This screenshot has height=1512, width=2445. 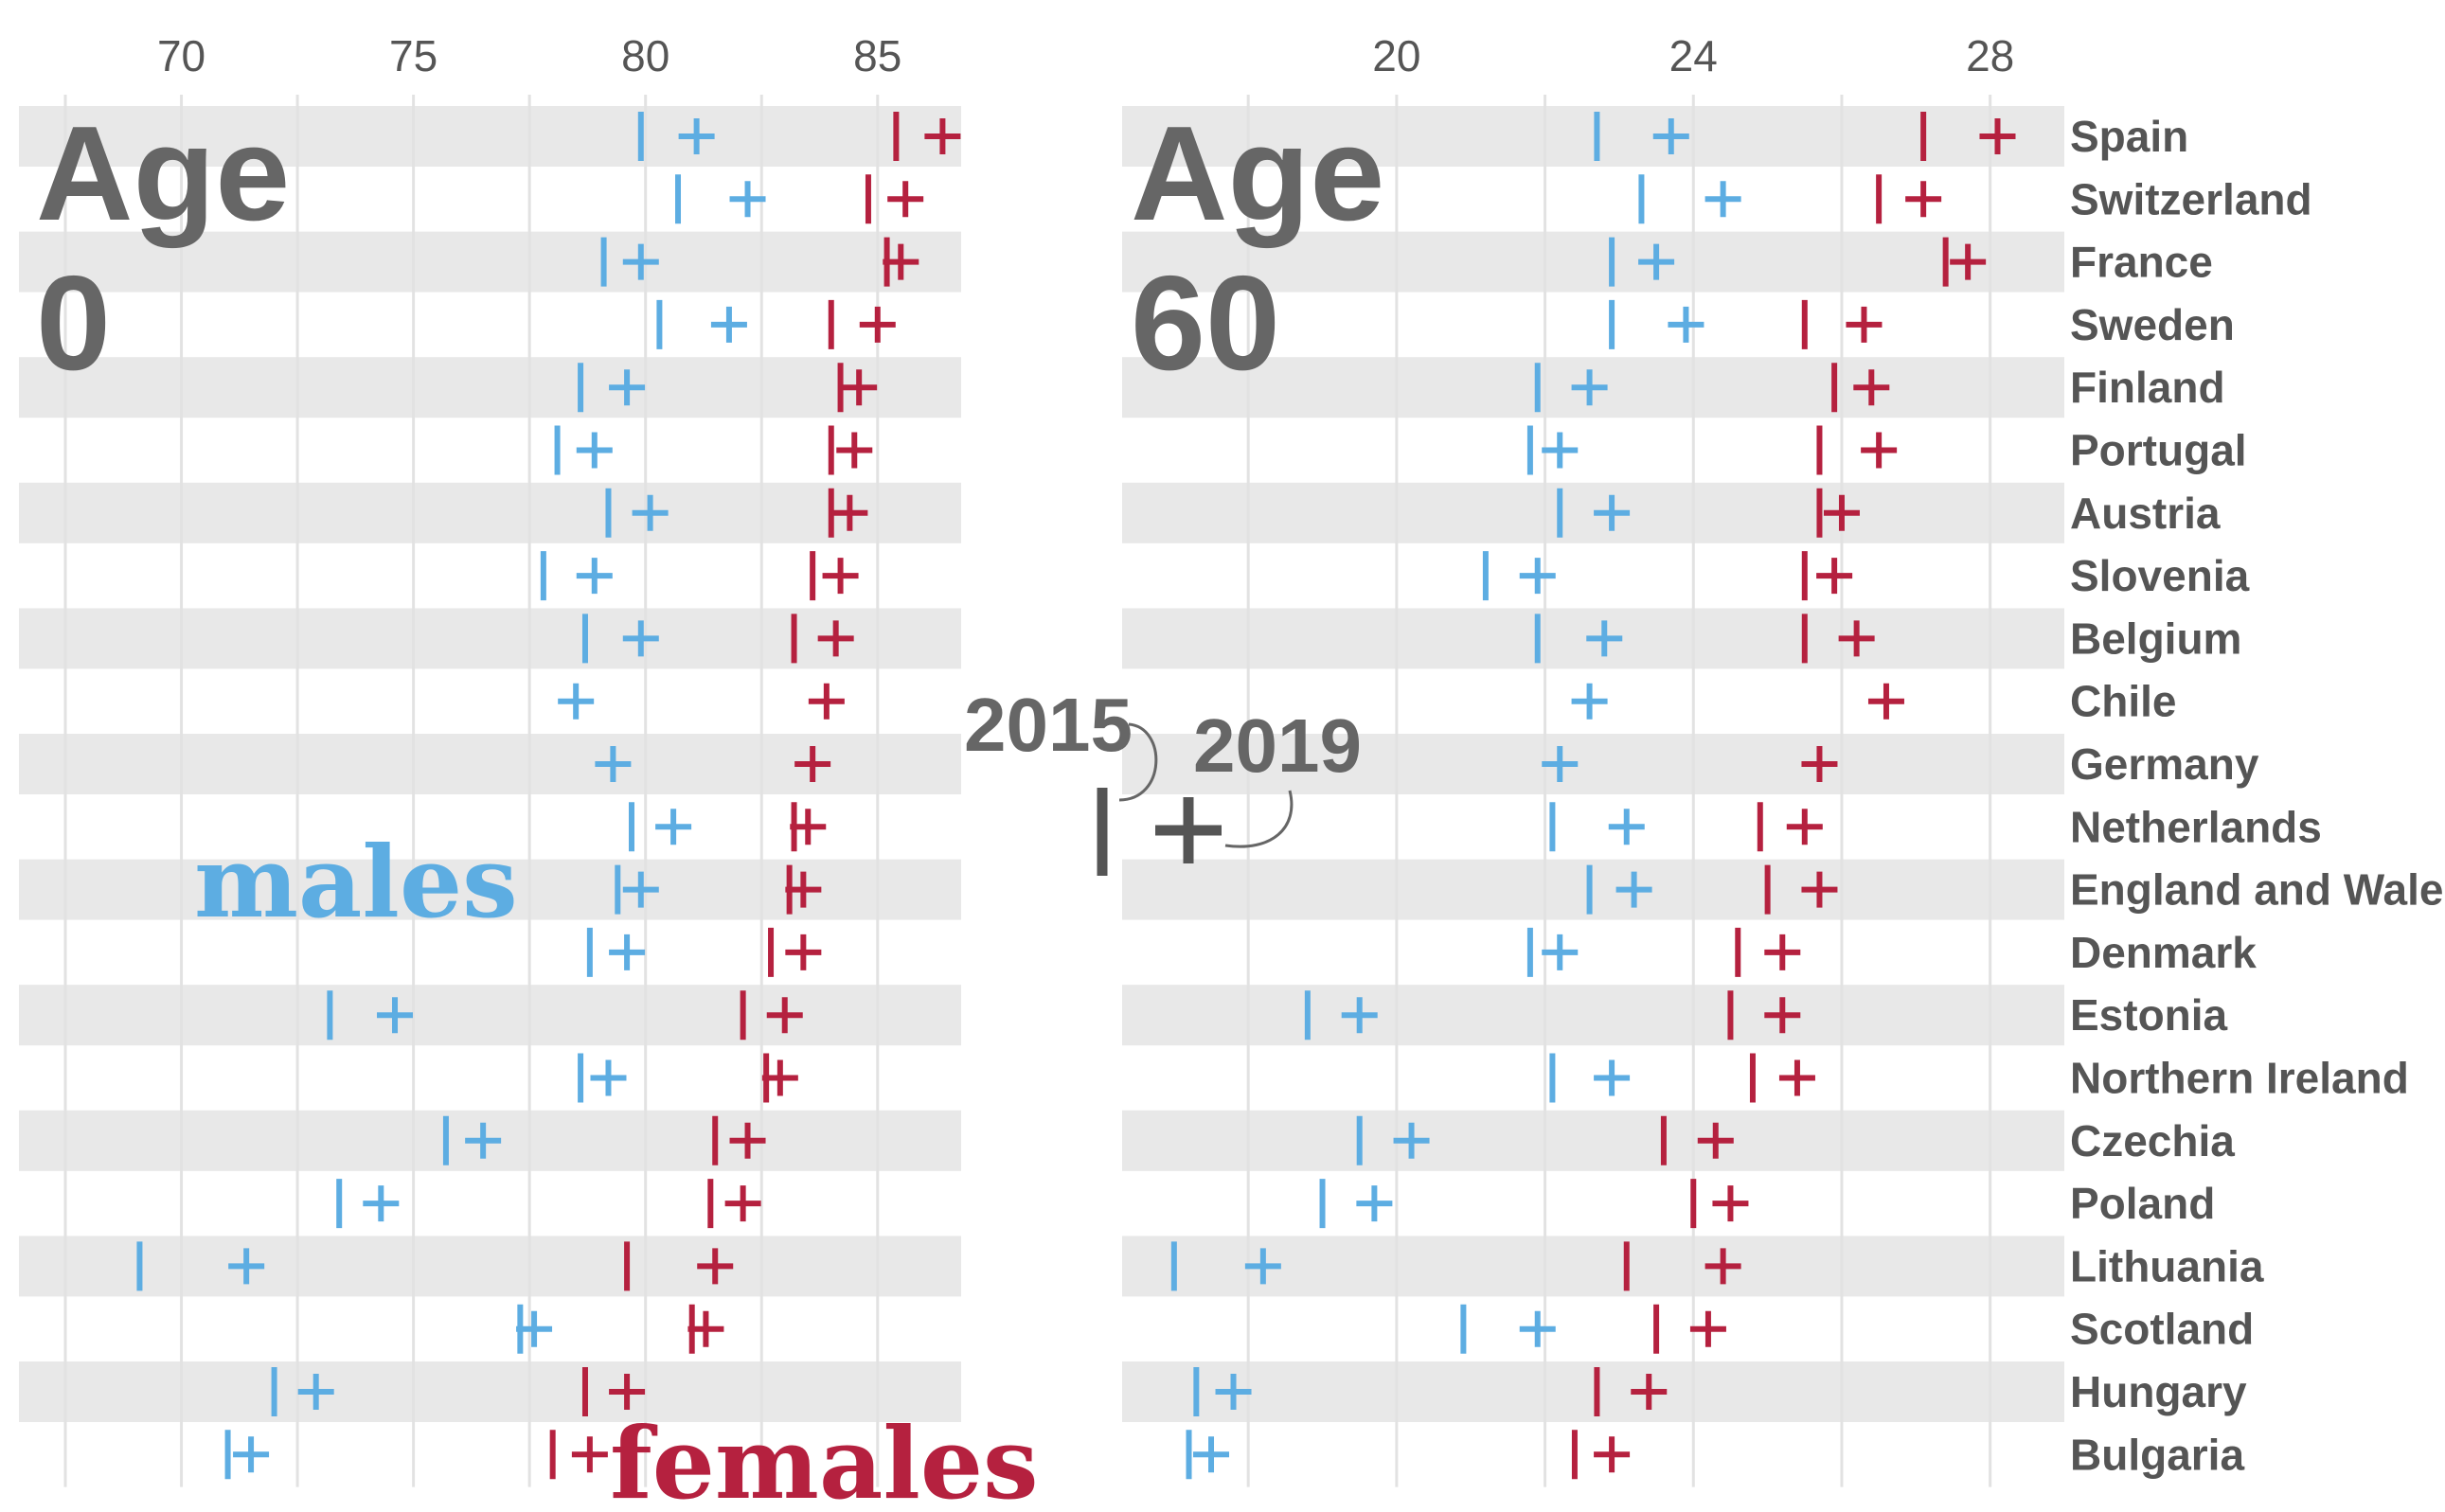 What do you see at coordinates (1730, 1203) in the screenshot?
I see `mark-age60-females-2019-poland` at bounding box center [1730, 1203].